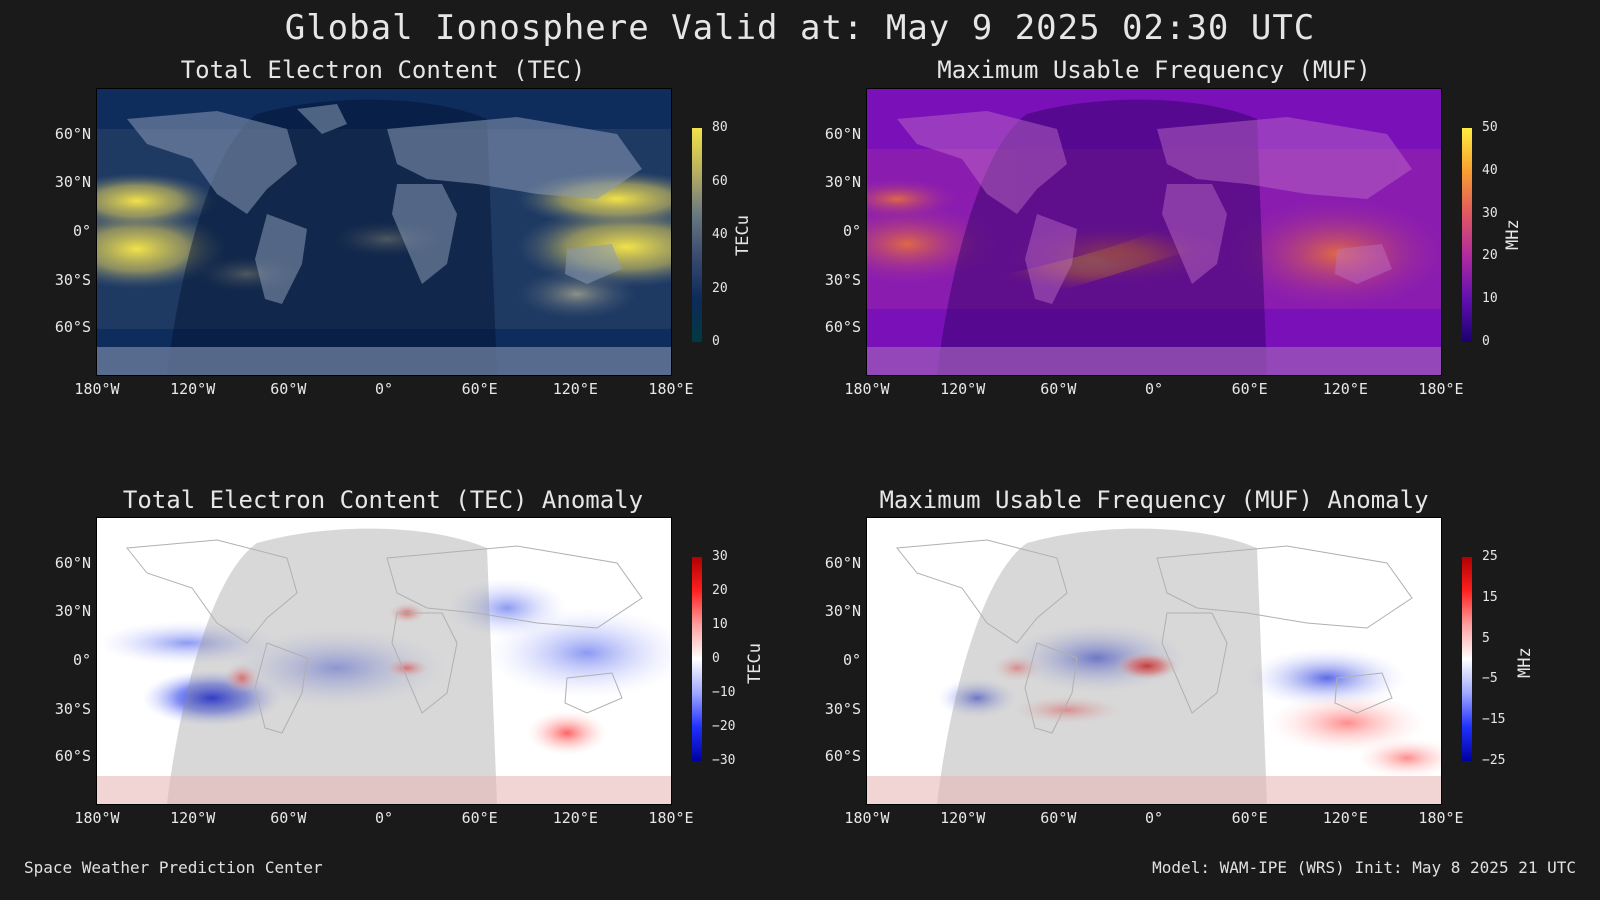 Image resolution: width=1600 pixels, height=900 pixels. What do you see at coordinates (720, 181) in the screenshot?
I see `colorbar-tick-label: 60` at bounding box center [720, 181].